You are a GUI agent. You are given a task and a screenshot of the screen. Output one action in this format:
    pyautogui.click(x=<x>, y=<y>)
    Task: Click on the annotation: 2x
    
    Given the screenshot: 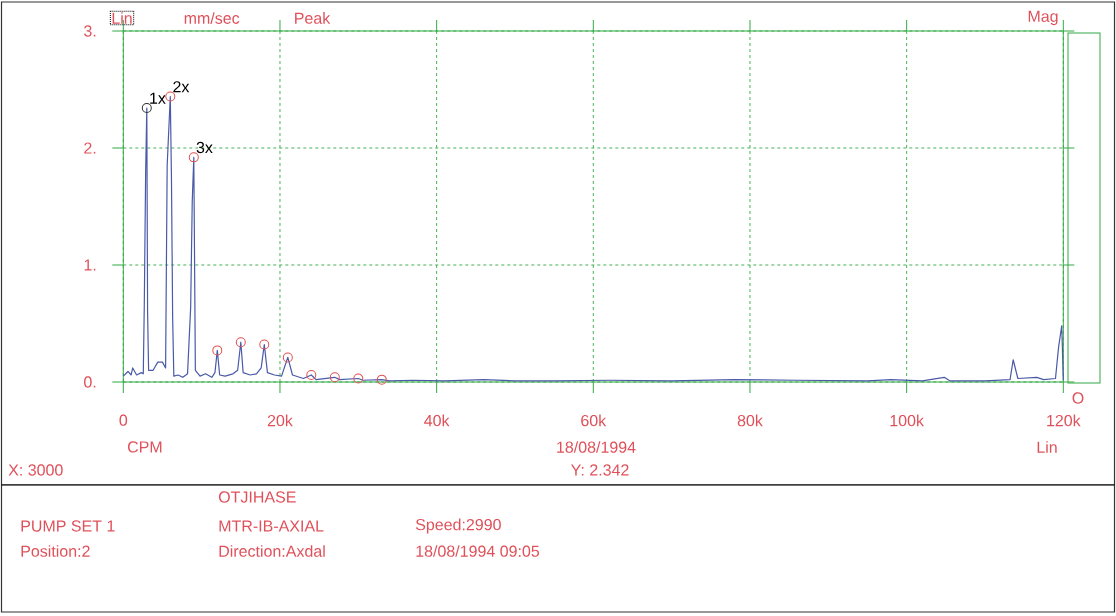 What is the action you would take?
    pyautogui.click(x=181, y=87)
    